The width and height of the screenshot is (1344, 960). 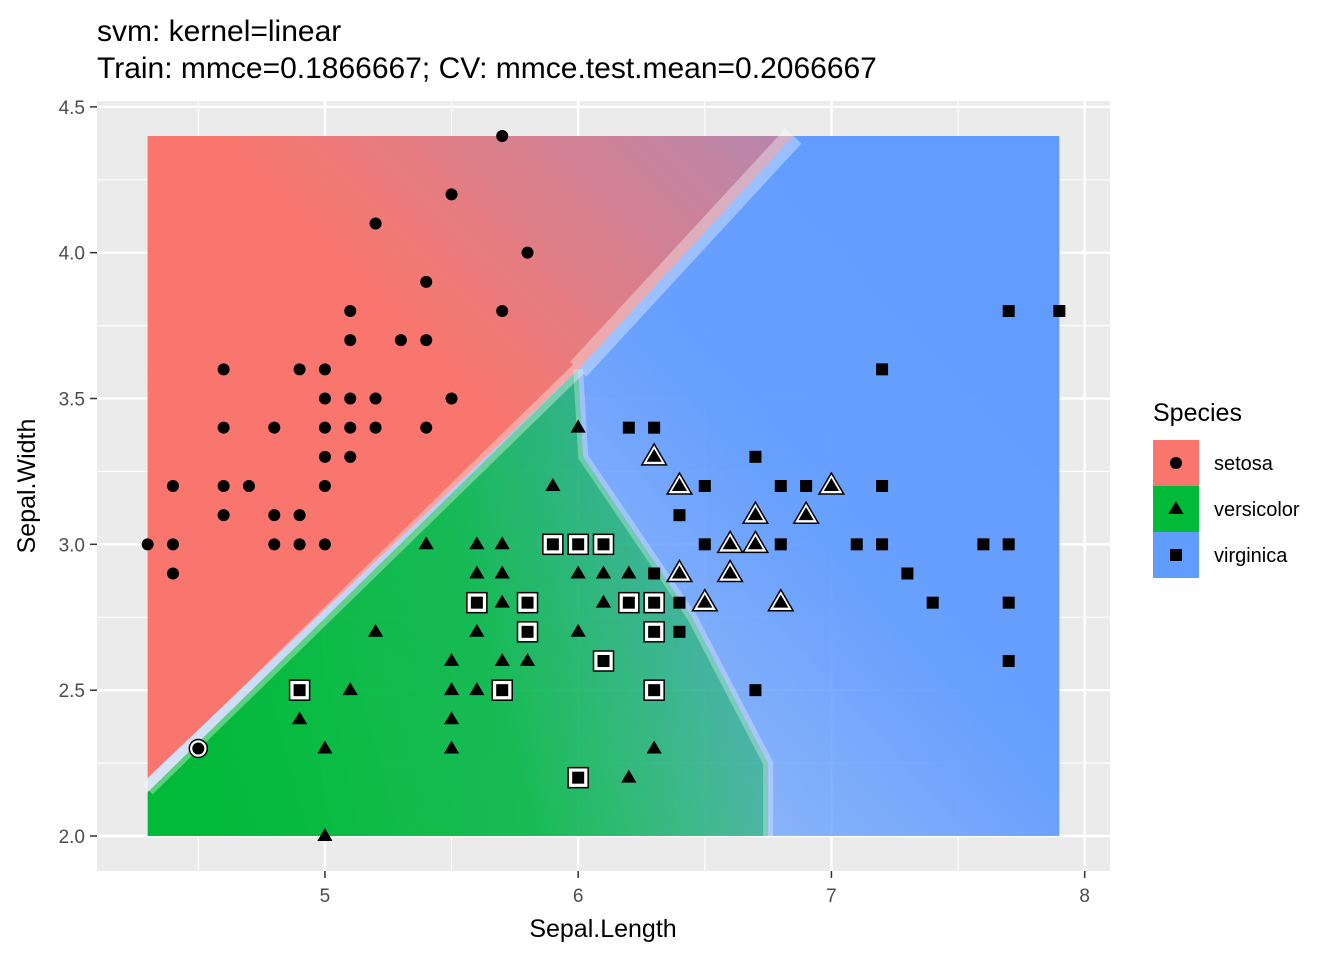 I want to click on x-tick-label: 5, so click(x=325, y=896).